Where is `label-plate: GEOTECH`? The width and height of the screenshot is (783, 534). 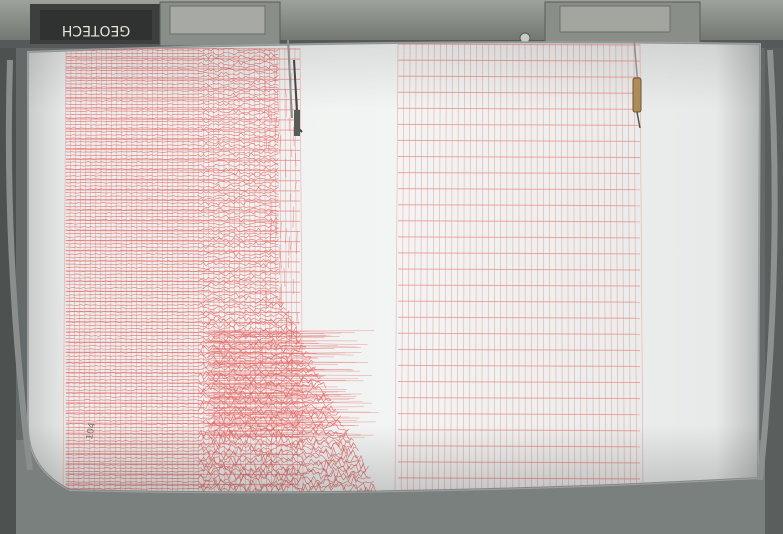 label-plate: GEOTECH is located at coordinates (96, 25).